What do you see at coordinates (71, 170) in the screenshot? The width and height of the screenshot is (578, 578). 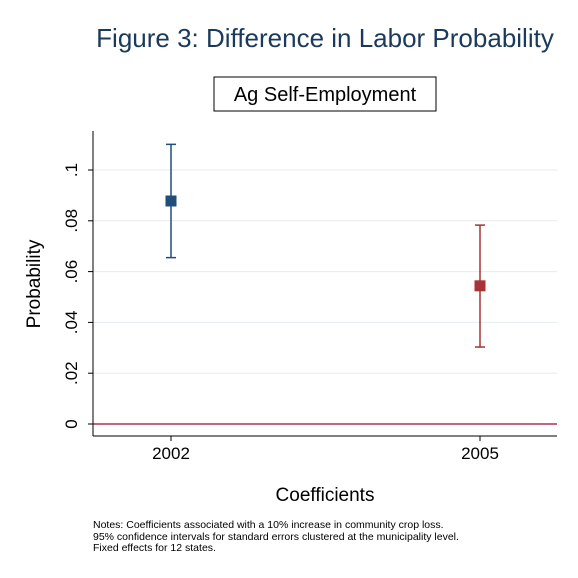 I see `y-tick-label: .1` at bounding box center [71, 170].